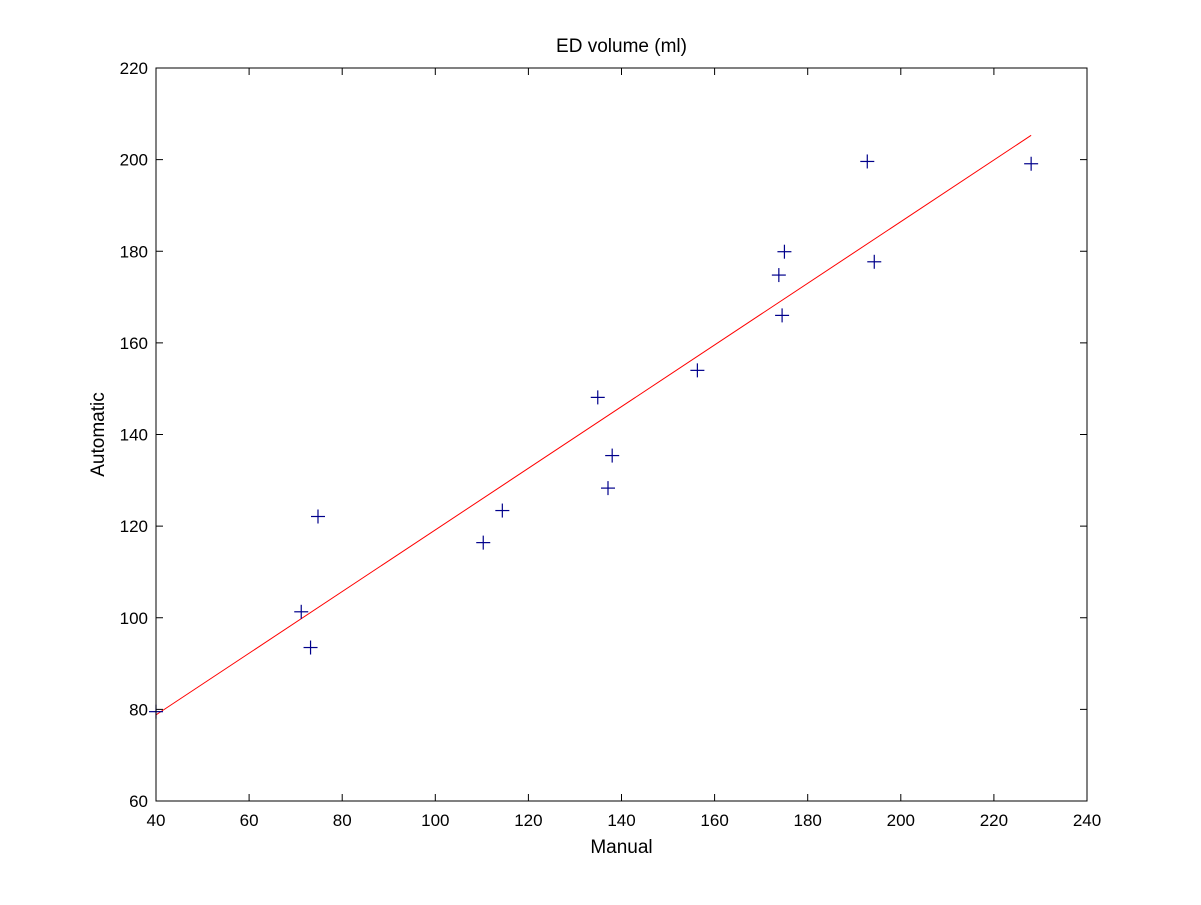  What do you see at coordinates (134, 526) in the screenshot?
I see `y-tick-label: 120` at bounding box center [134, 526].